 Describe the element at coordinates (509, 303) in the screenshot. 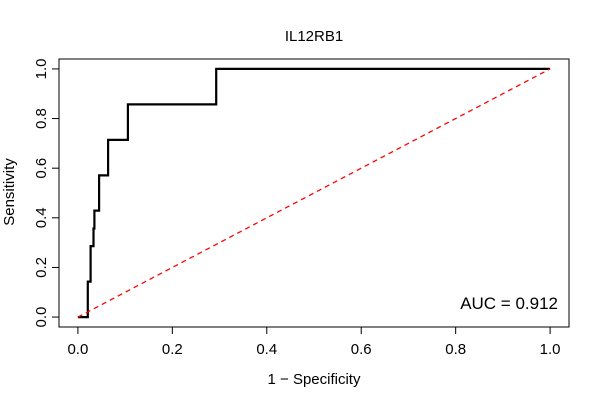

I see `auc-annotation: AUC = 0.912` at that location.